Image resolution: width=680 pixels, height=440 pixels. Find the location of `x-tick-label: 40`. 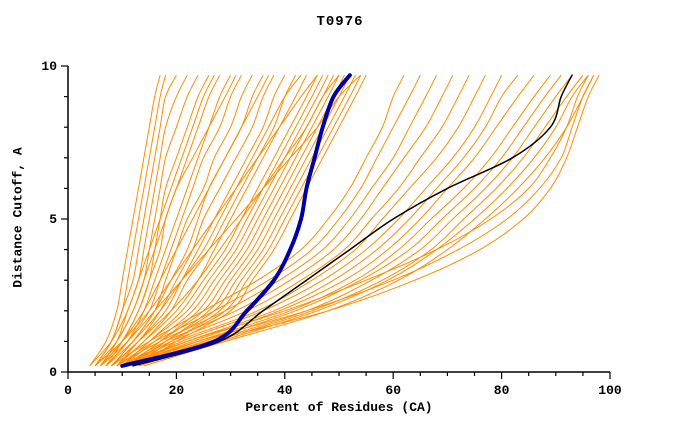

x-tick-label: 40 is located at coordinates (285, 390).